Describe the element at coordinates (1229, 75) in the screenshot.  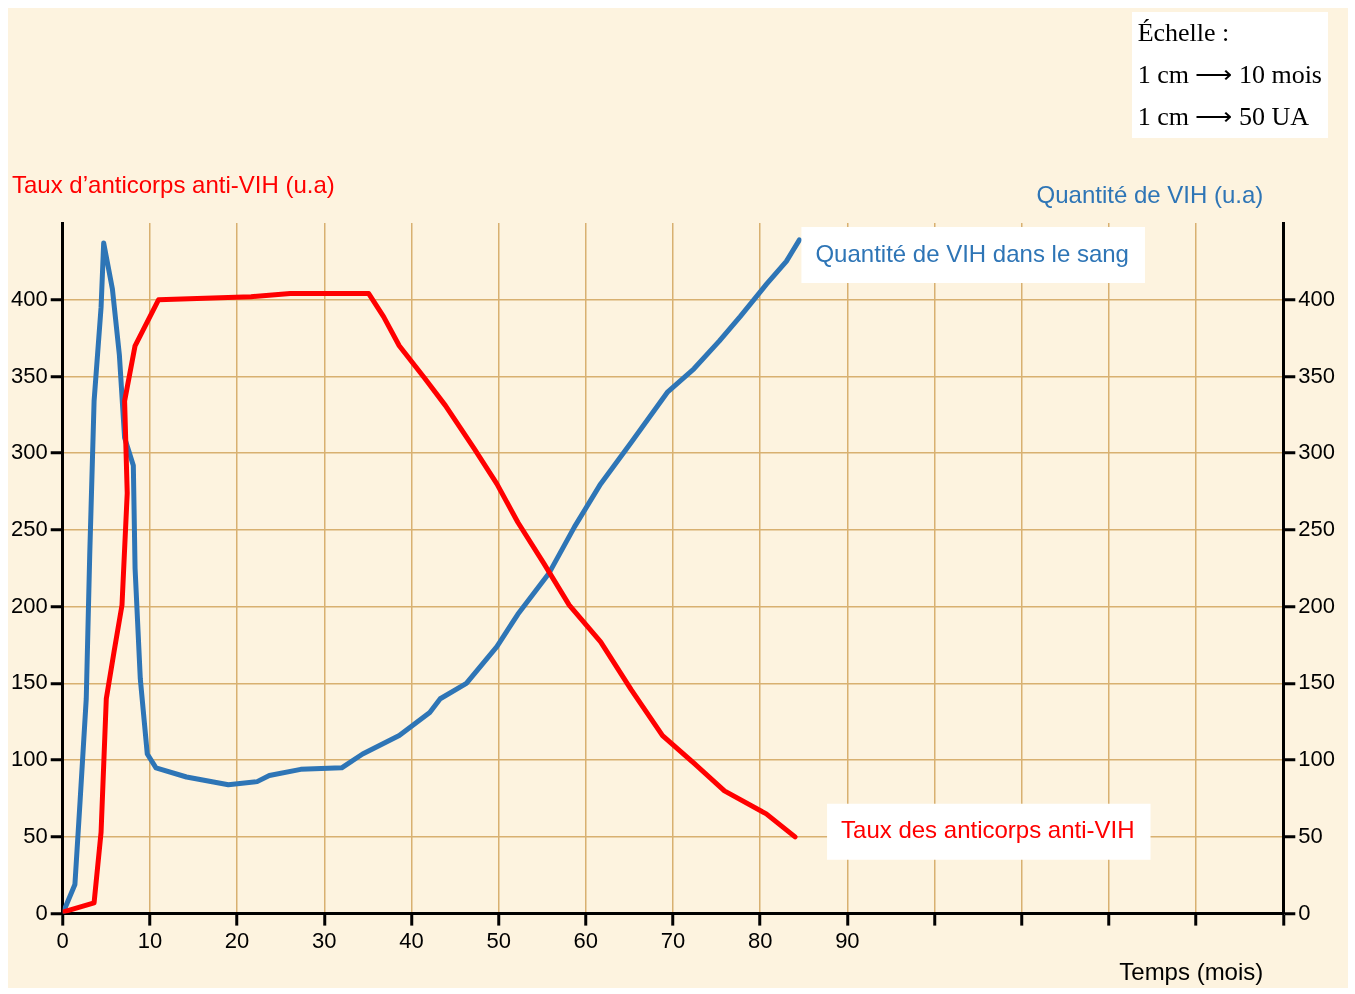
I see `scale-note: Échelle : 1 cm ⟶ 10 mois 1 cm ⟶ 50 UA` at that location.